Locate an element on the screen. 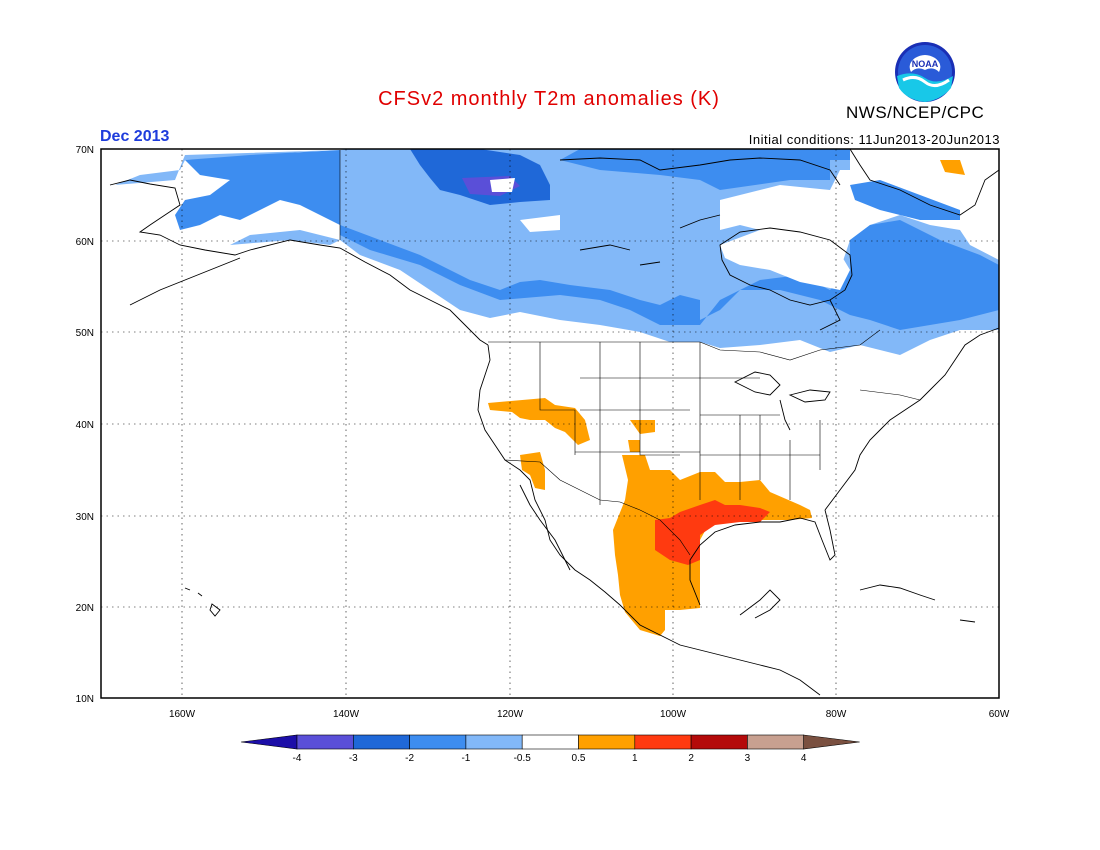  forecast-period: Dec 2013 is located at coordinates (135, 136).